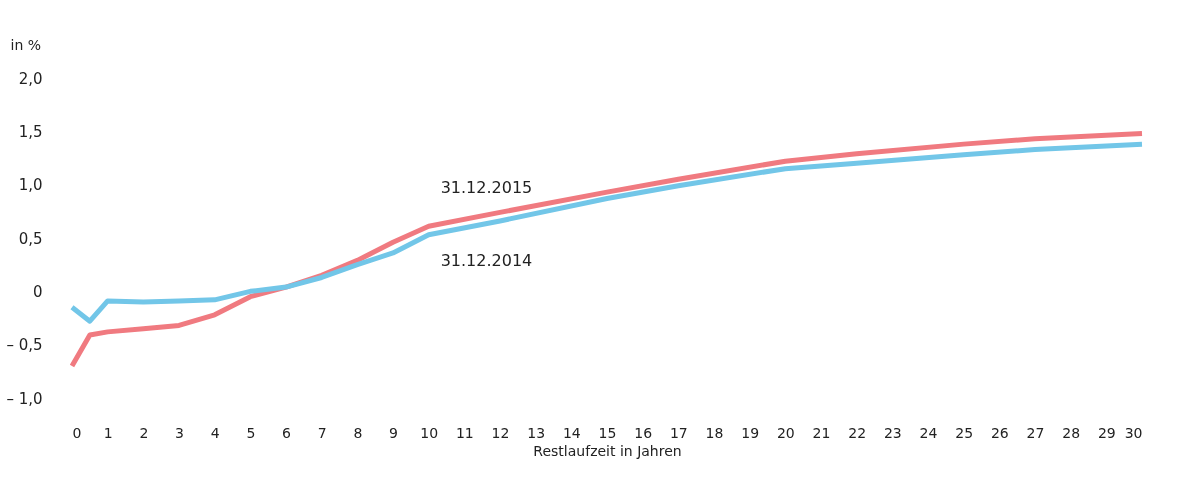 This screenshot has width=1181, height=481. I want to click on series-label: 31.12.2015, so click(486, 188).